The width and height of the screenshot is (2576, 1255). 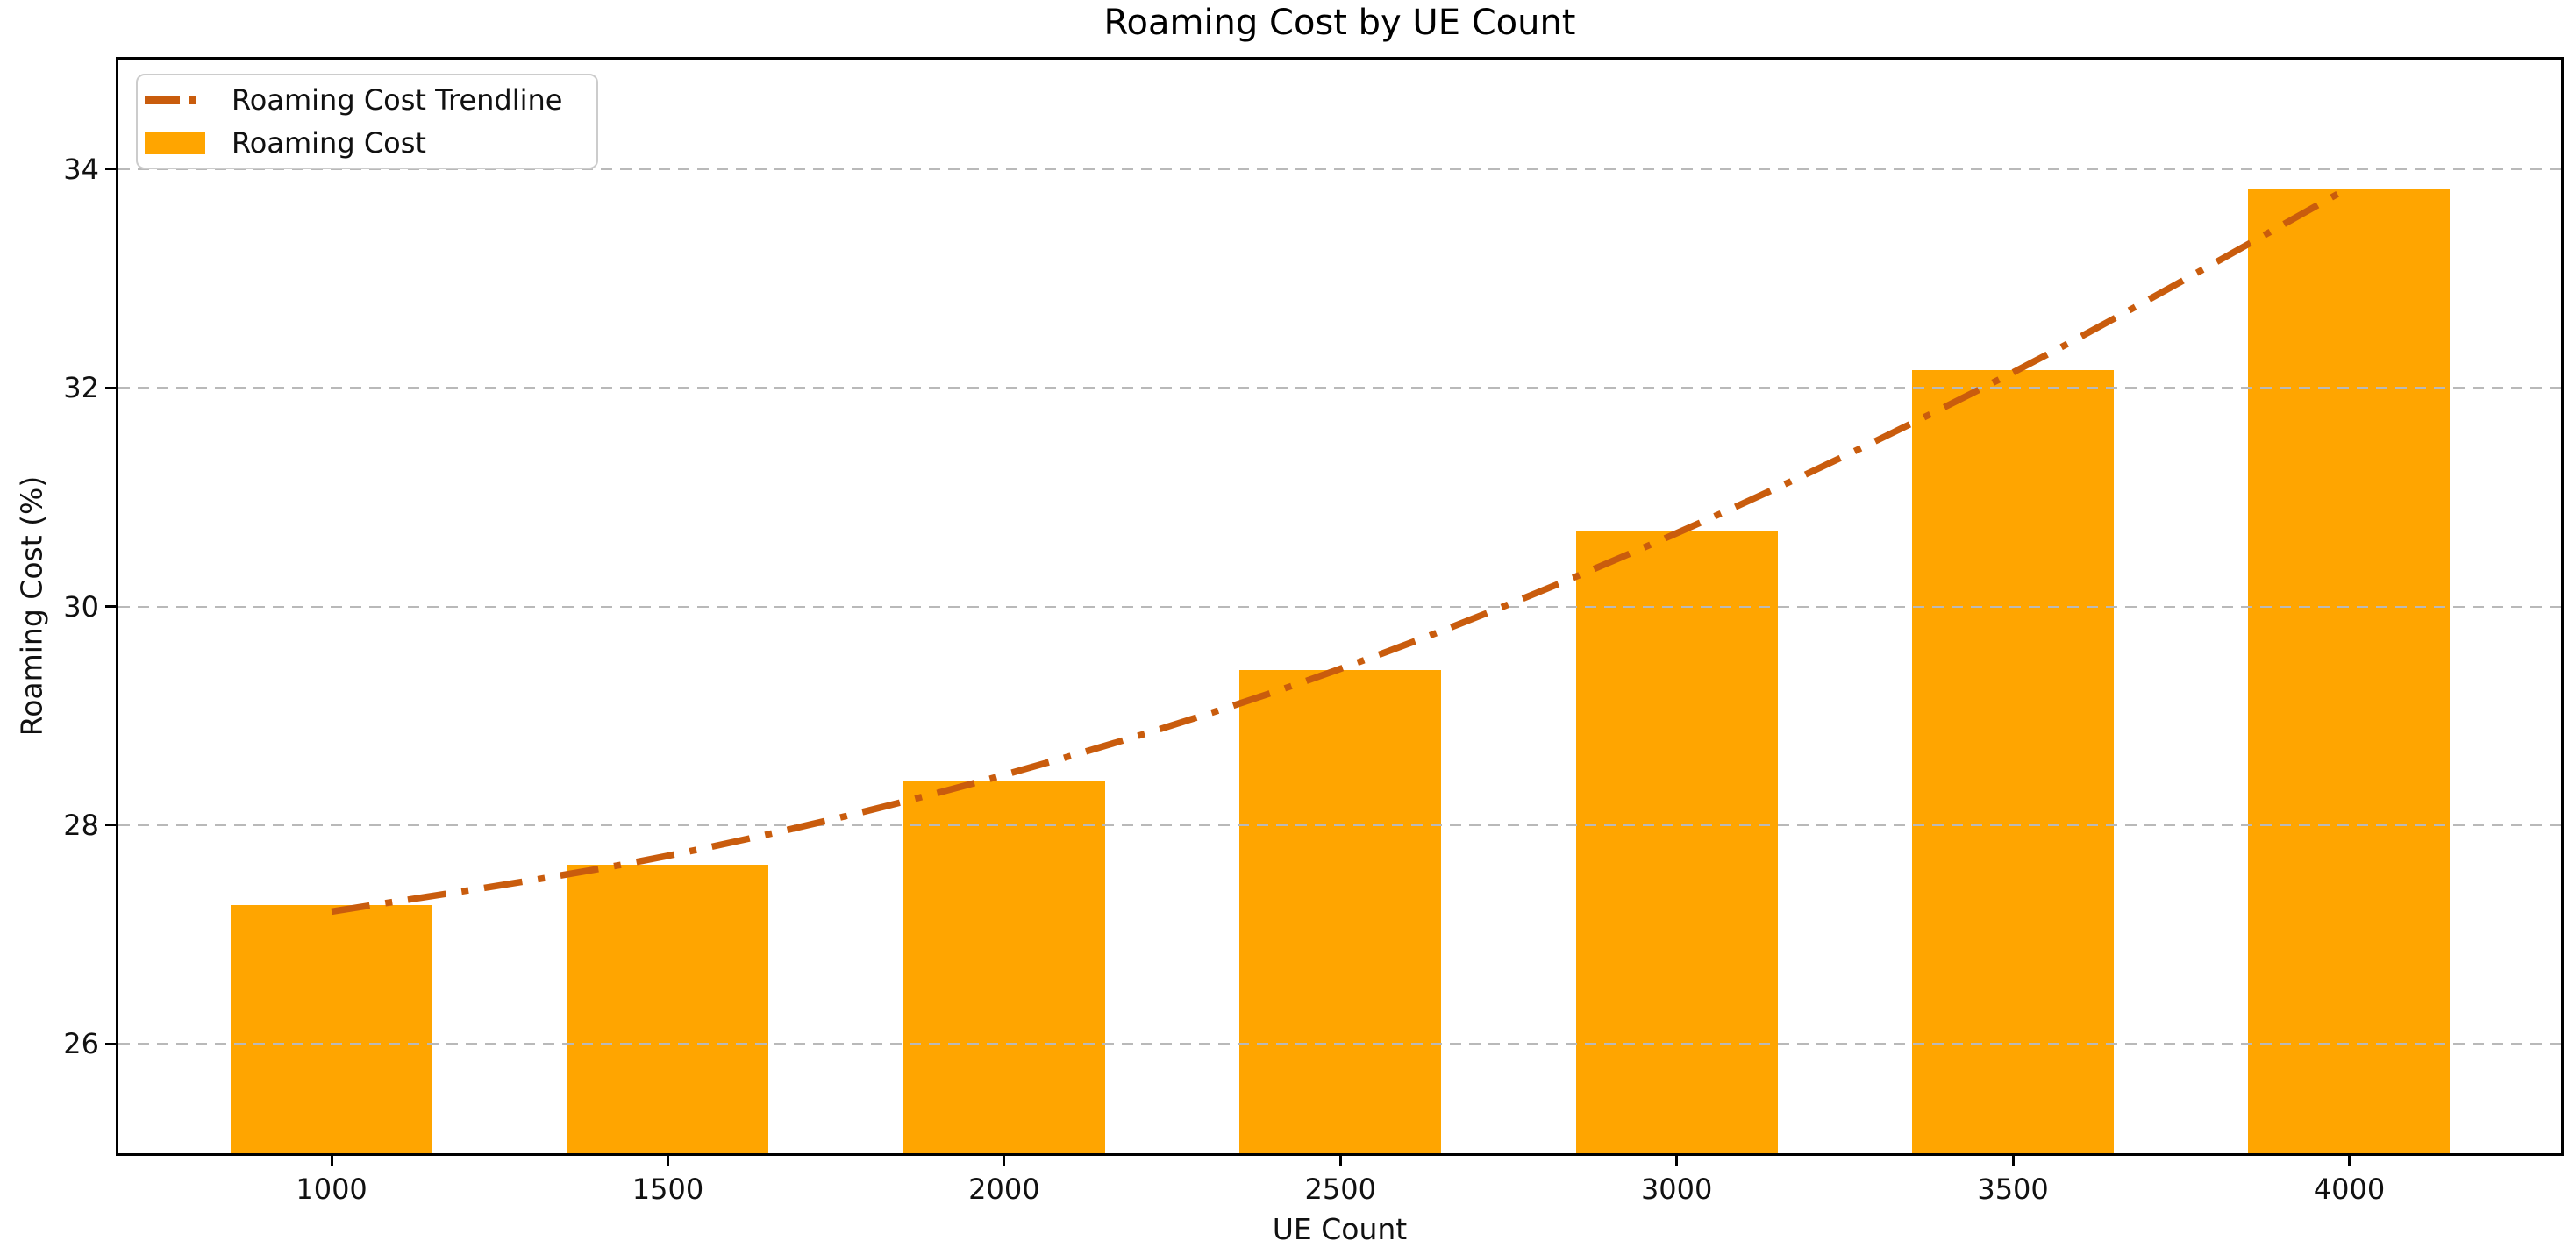 What do you see at coordinates (175, 100) in the screenshot?
I see `trendline-dashdot-swatch-icon` at bounding box center [175, 100].